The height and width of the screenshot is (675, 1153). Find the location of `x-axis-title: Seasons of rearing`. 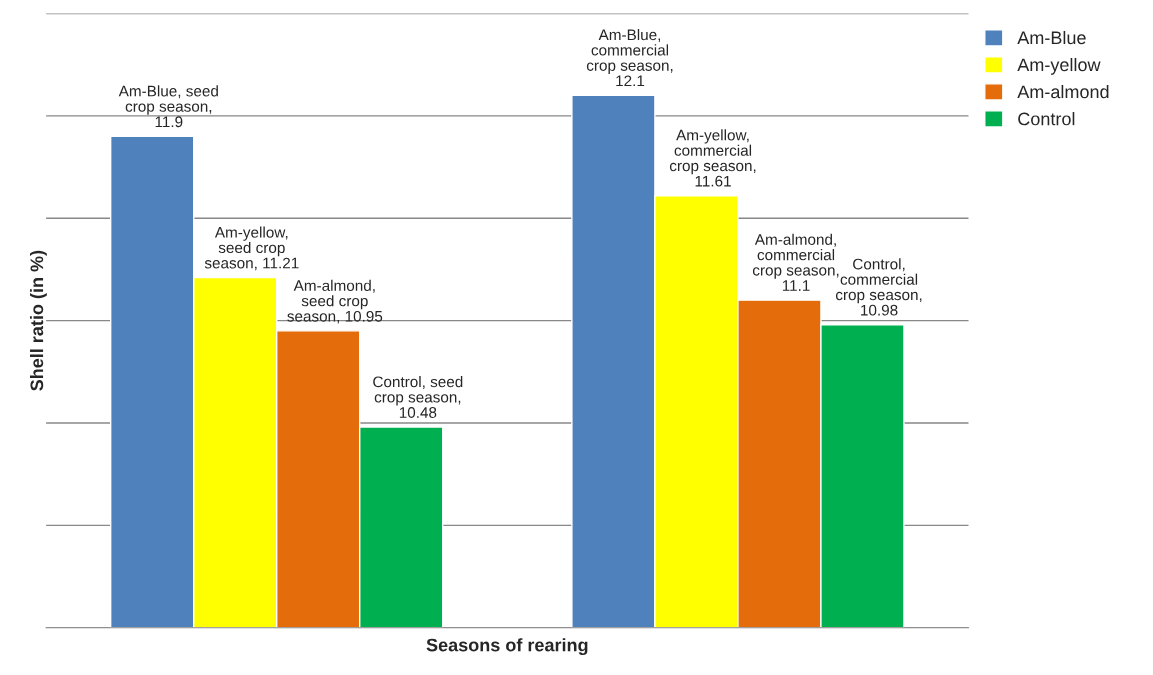

x-axis-title: Seasons of rearing is located at coordinates (507, 647).